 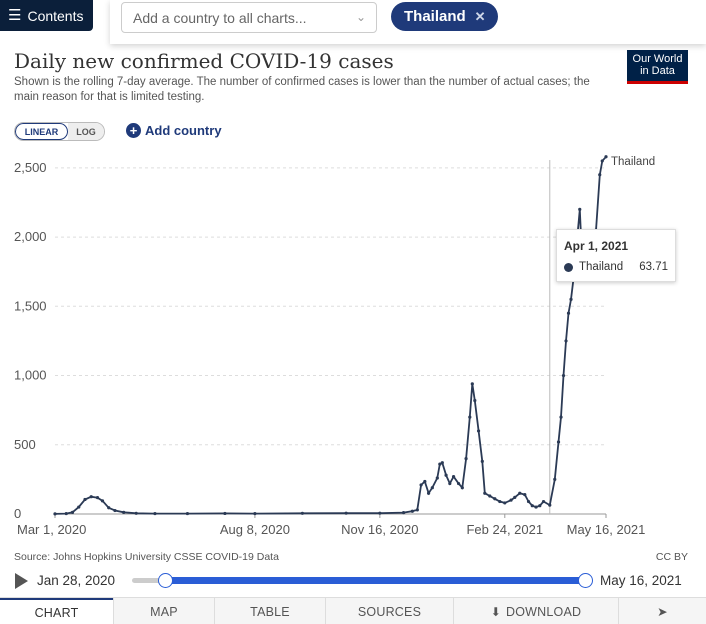 What do you see at coordinates (496, 611) in the screenshot?
I see `download-icon: ⬇` at bounding box center [496, 611].